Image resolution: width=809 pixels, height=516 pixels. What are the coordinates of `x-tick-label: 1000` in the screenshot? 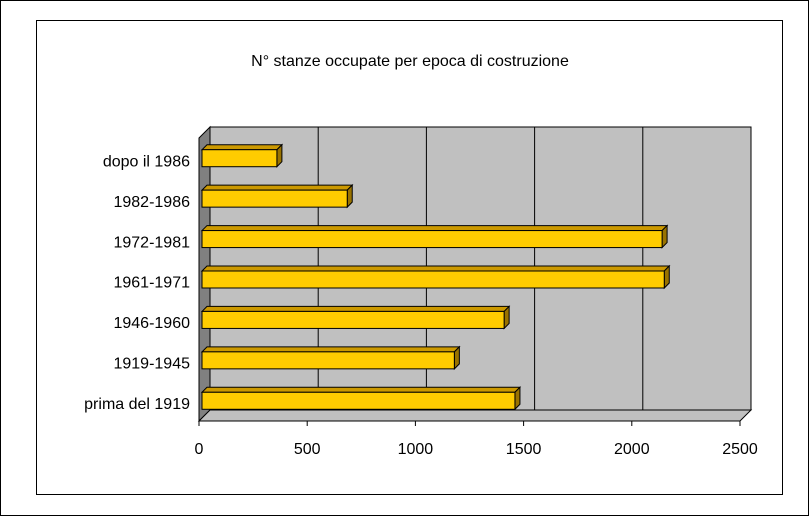 It's located at (416, 449).